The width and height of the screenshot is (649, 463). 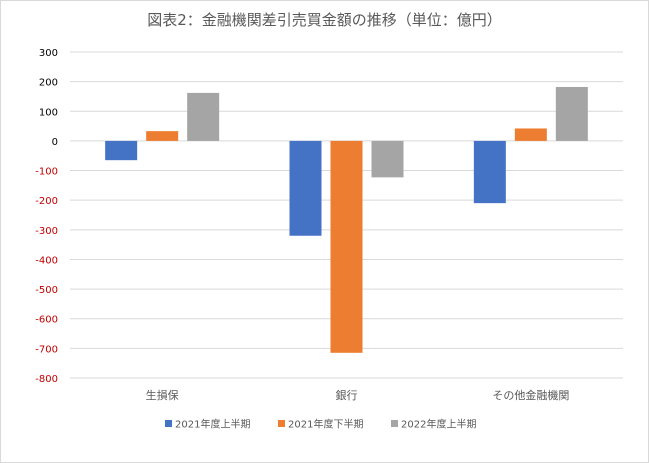 What do you see at coordinates (325, 424) in the screenshot?
I see `legend-label: 2021年度下半期` at bounding box center [325, 424].